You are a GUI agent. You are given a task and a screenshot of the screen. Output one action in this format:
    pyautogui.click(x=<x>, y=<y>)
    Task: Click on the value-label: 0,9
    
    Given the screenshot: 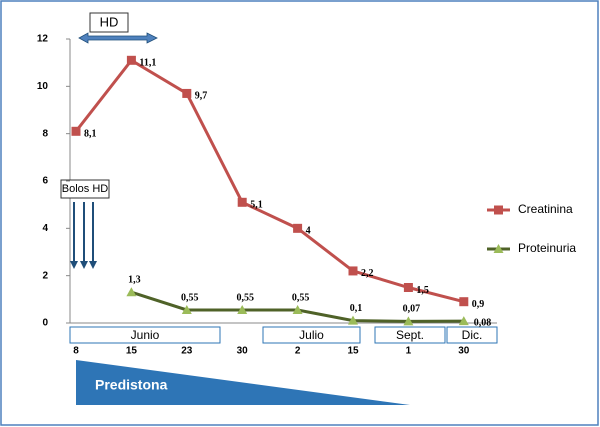 What is the action you would take?
    pyautogui.click(x=478, y=304)
    